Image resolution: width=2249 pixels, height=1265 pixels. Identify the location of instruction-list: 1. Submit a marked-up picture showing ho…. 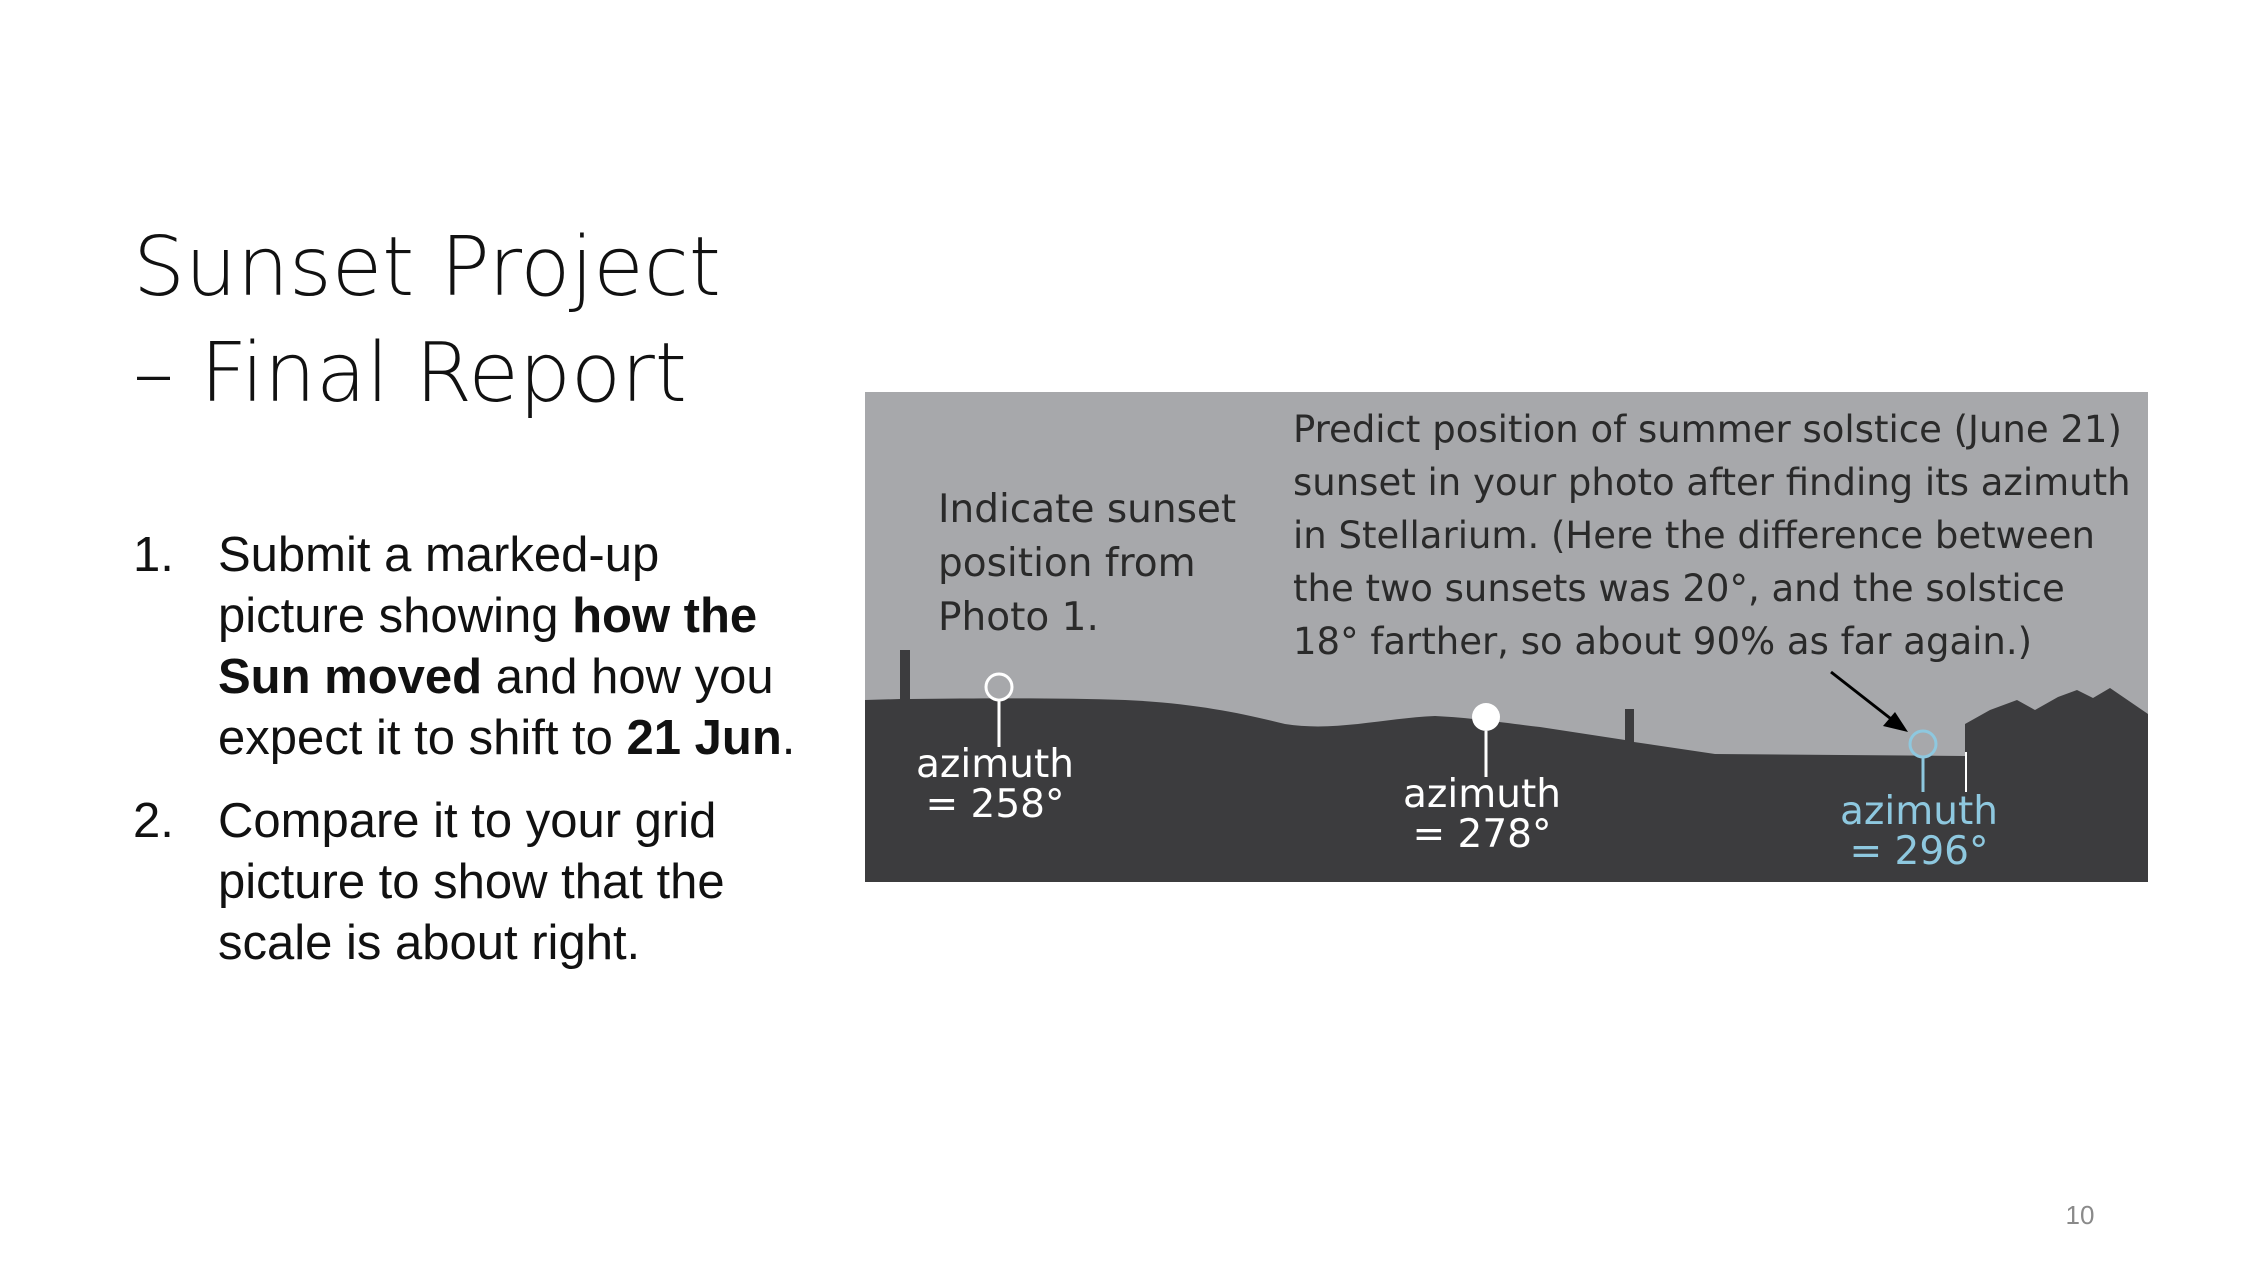
(473, 760).